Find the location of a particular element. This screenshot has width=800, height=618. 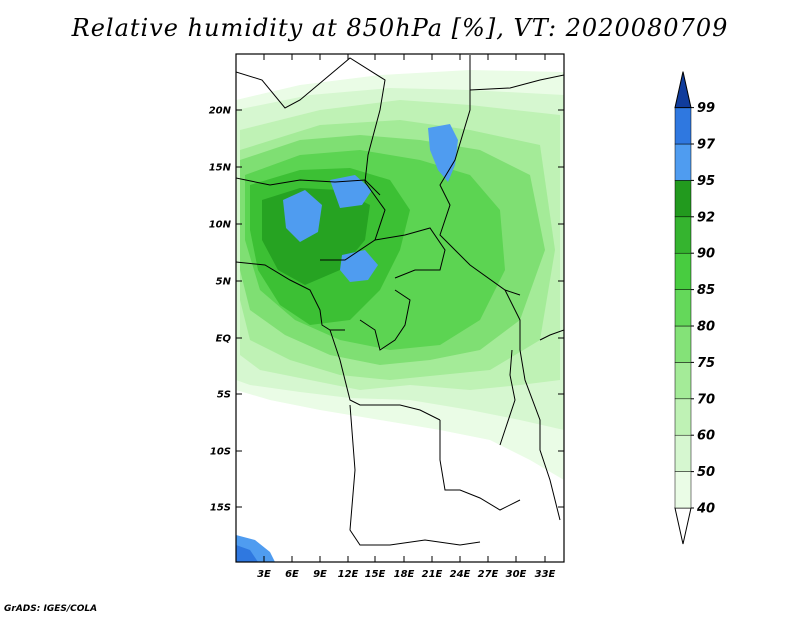

lat-label: 10S is located at coordinates (220, 452).